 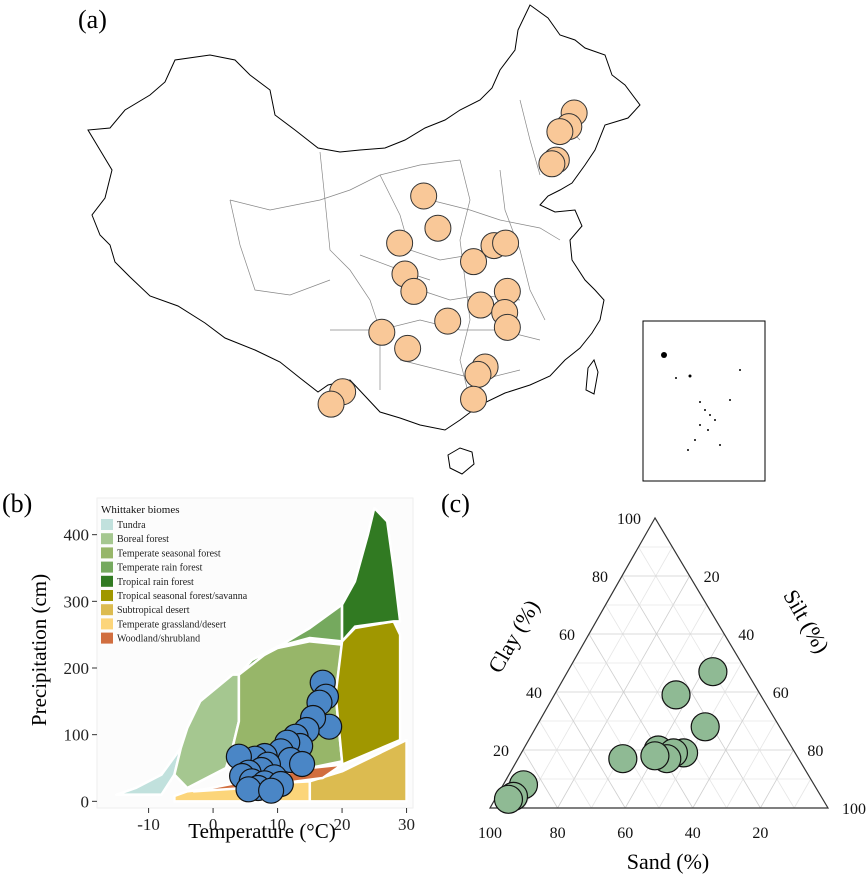 I want to click on legend-label-7: Temperate grassland/desert, so click(x=171, y=624).